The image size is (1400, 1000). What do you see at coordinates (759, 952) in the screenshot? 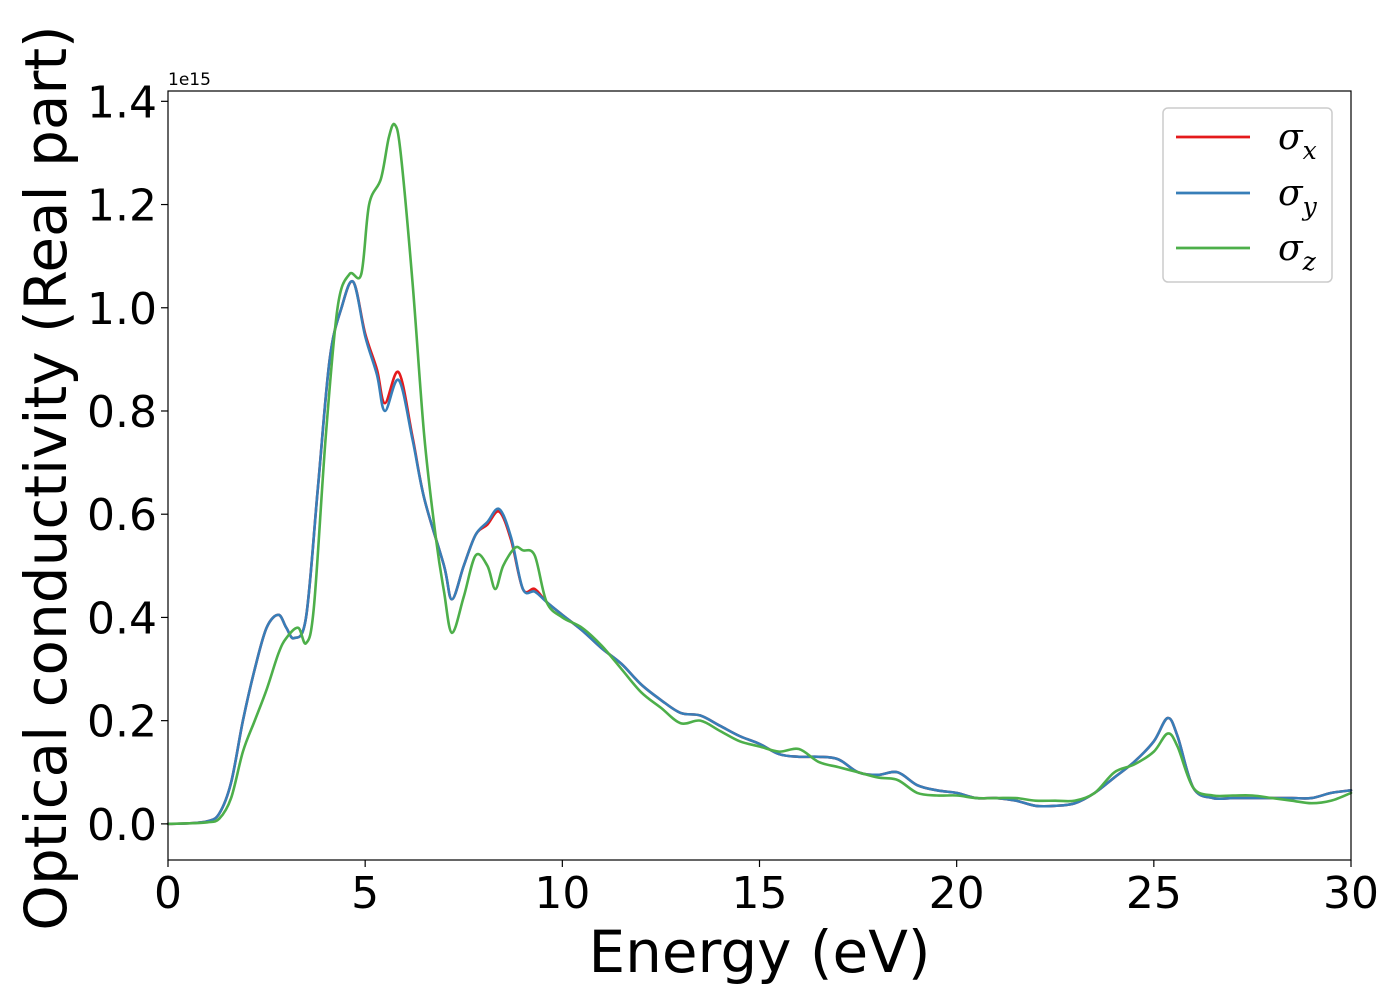
I see `x-axis-title: Energy (eV)` at bounding box center [759, 952].